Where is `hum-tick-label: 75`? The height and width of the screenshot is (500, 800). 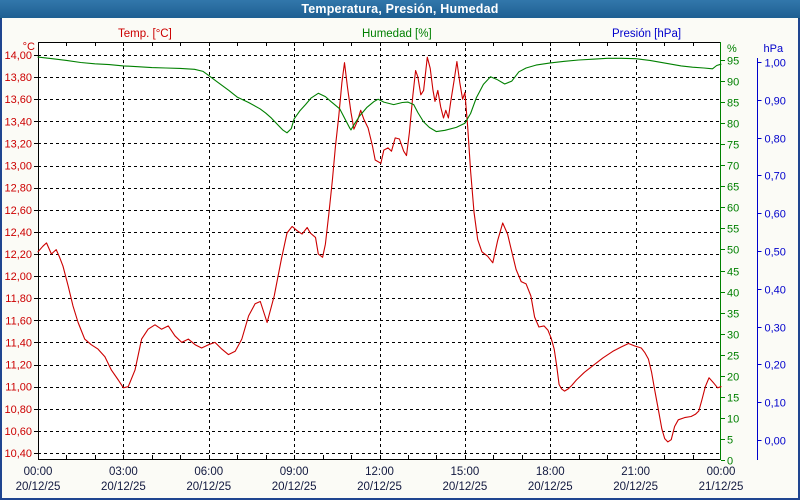
hum-tick-label: 75 is located at coordinates (733, 146).